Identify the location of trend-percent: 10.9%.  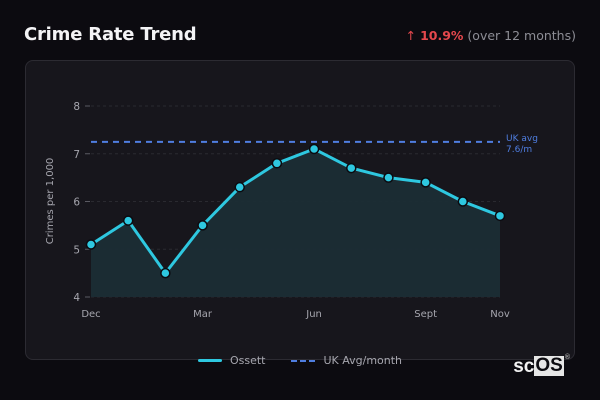
(442, 35).